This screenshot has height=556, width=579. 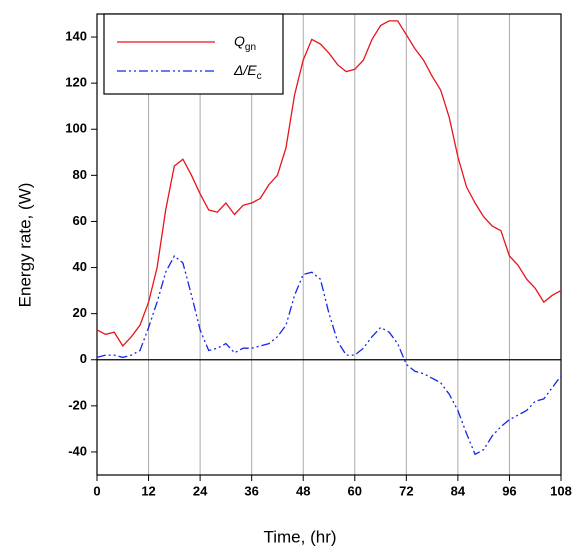 I want to click on x-tick-label: 84, so click(x=458, y=490).